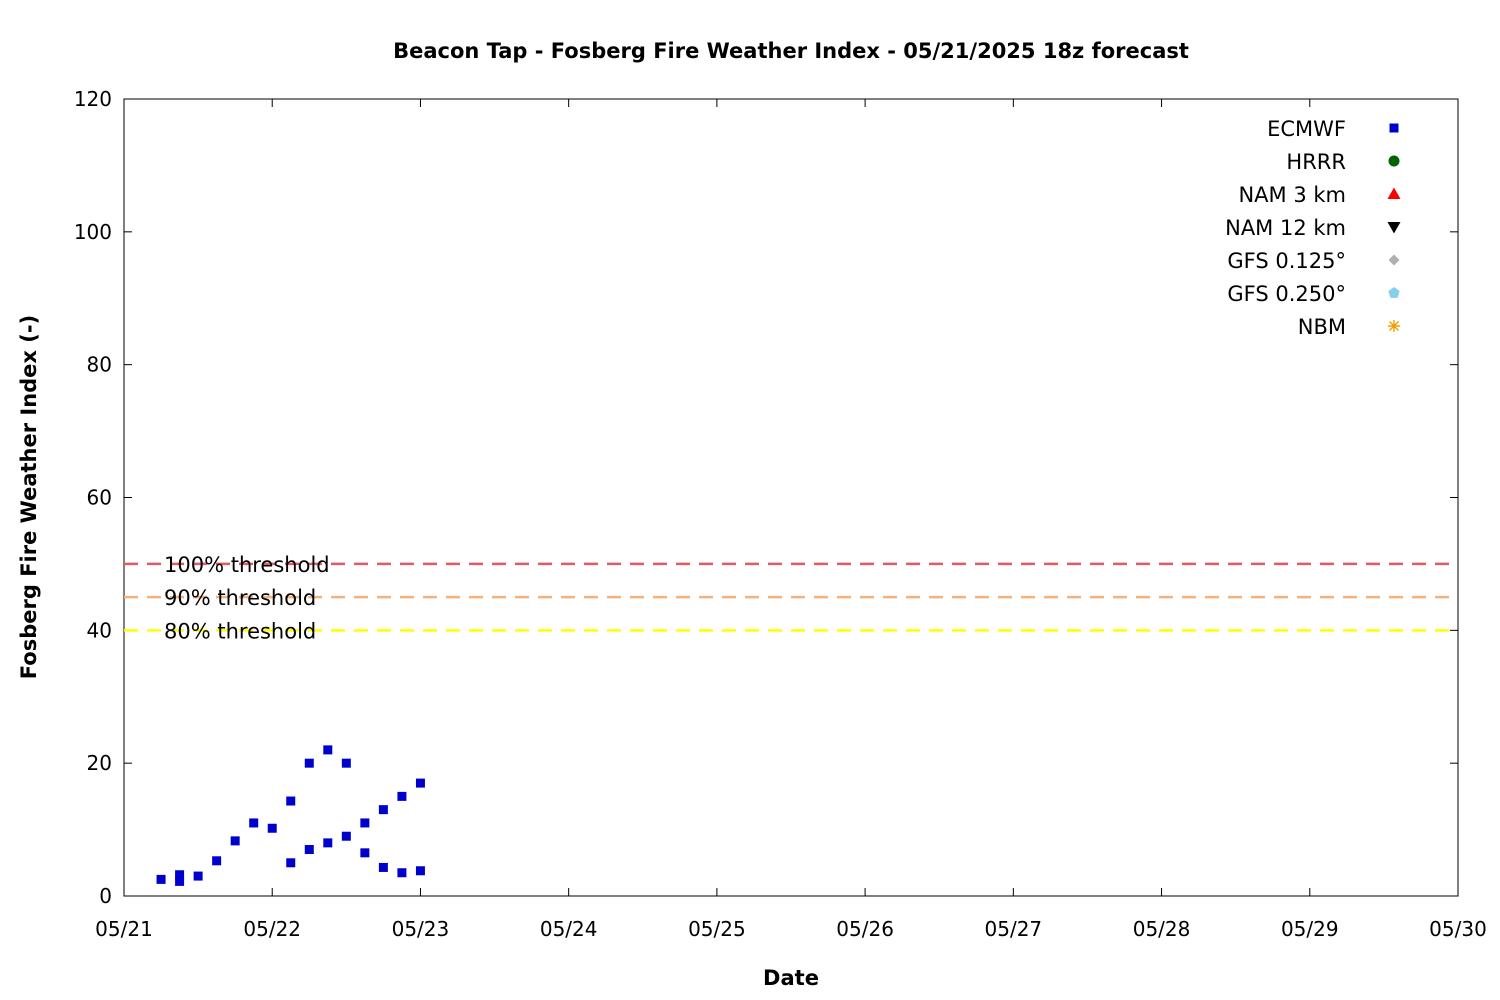  I want to click on x-tick-label: 05/26, so click(865, 929).